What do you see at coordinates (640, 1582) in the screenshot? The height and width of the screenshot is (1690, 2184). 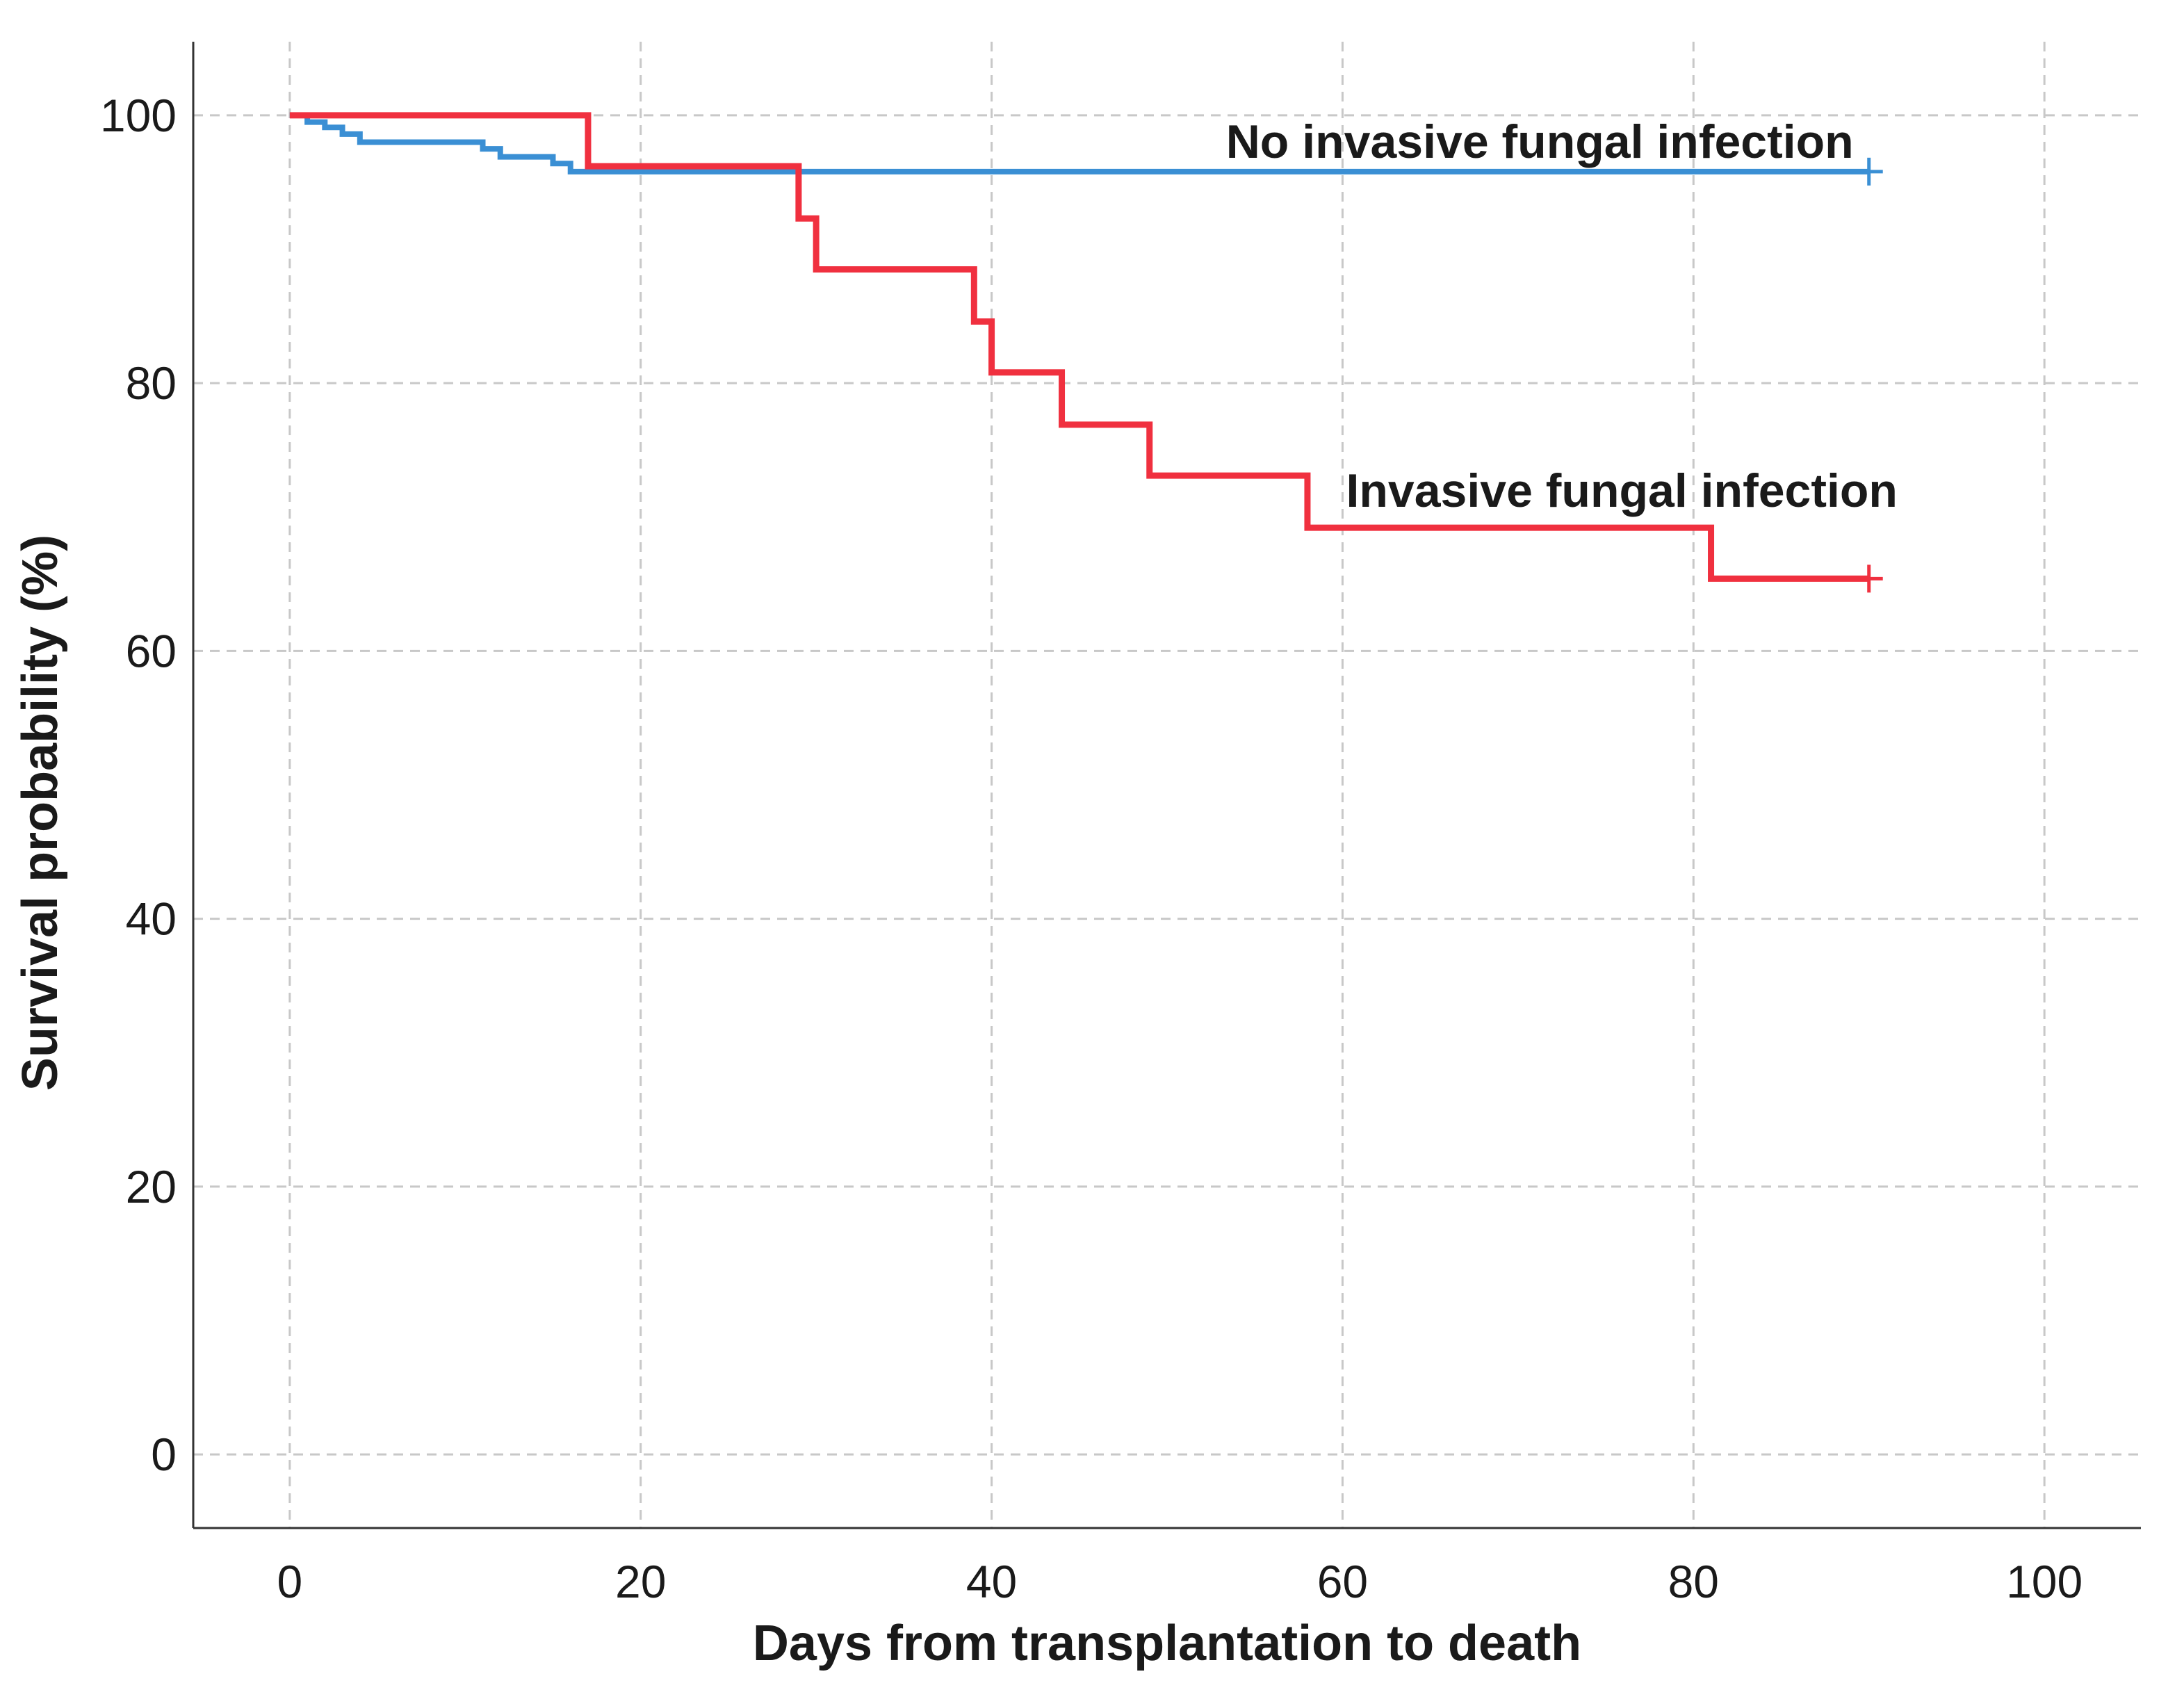 I see `x-tick-label: 20` at bounding box center [640, 1582].